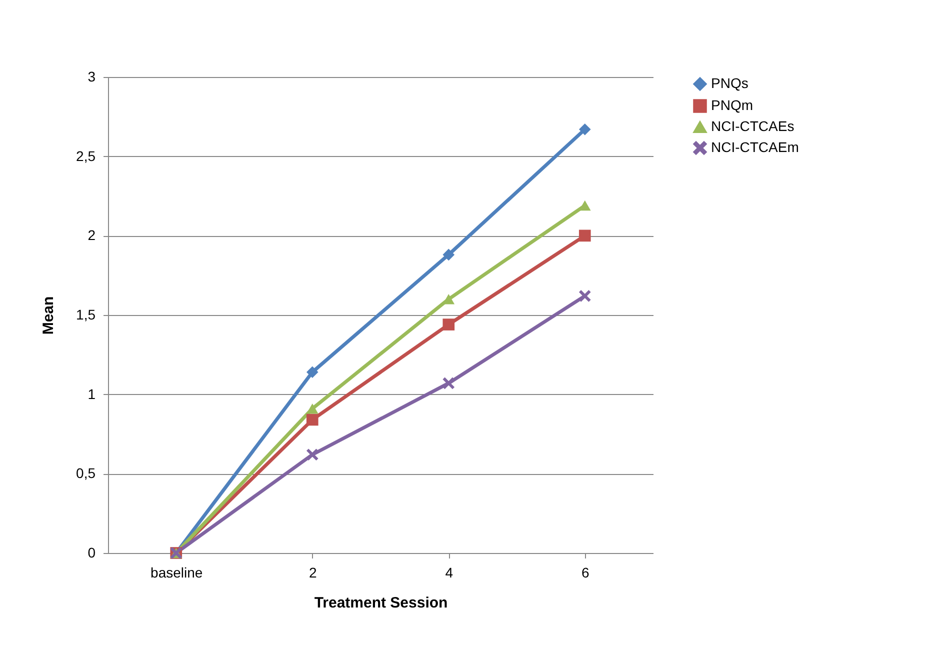 The image size is (932, 653). I want to click on x-tick-label: baseline, so click(176, 572).